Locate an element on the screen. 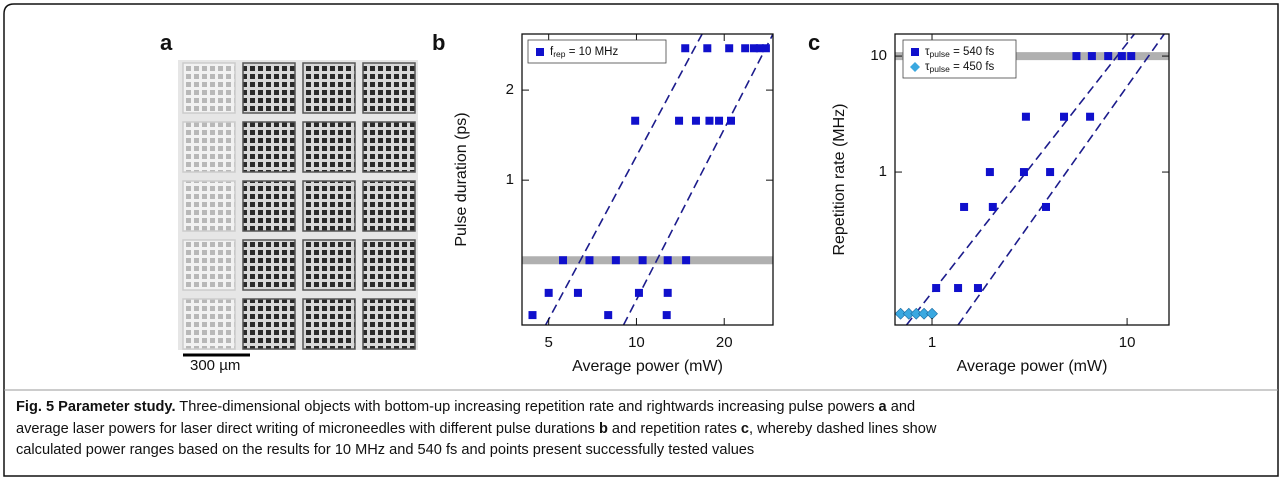  legend-label-rest: = 450 fs is located at coordinates (972, 67).